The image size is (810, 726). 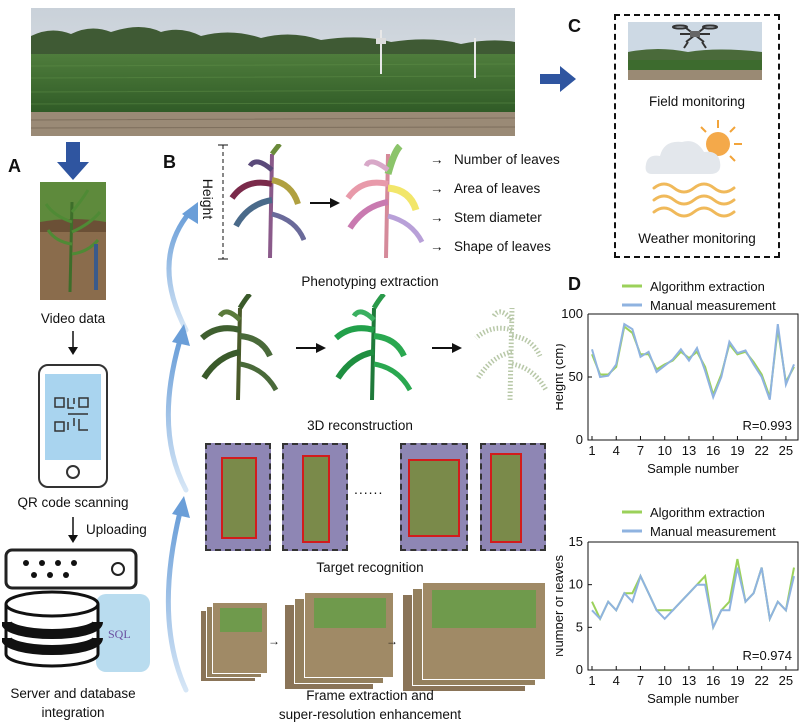 What do you see at coordinates (767, 655) in the screenshot?
I see `correlation-label: R=0.974` at bounding box center [767, 655].